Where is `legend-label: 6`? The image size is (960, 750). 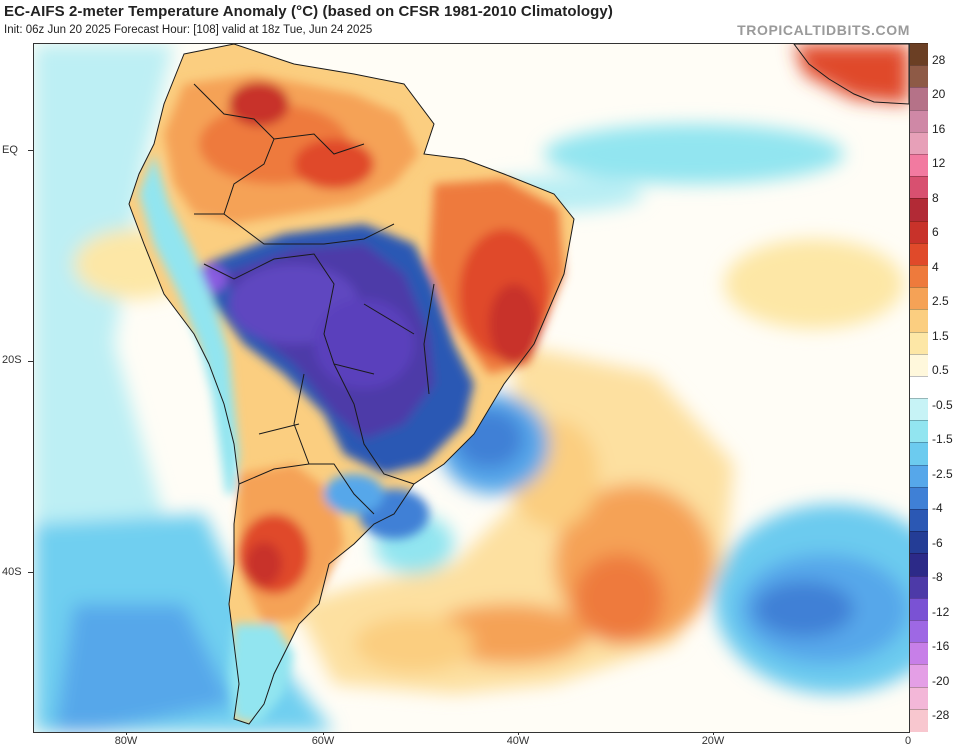
legend-label: 6 is located at coordinates (935, 232).